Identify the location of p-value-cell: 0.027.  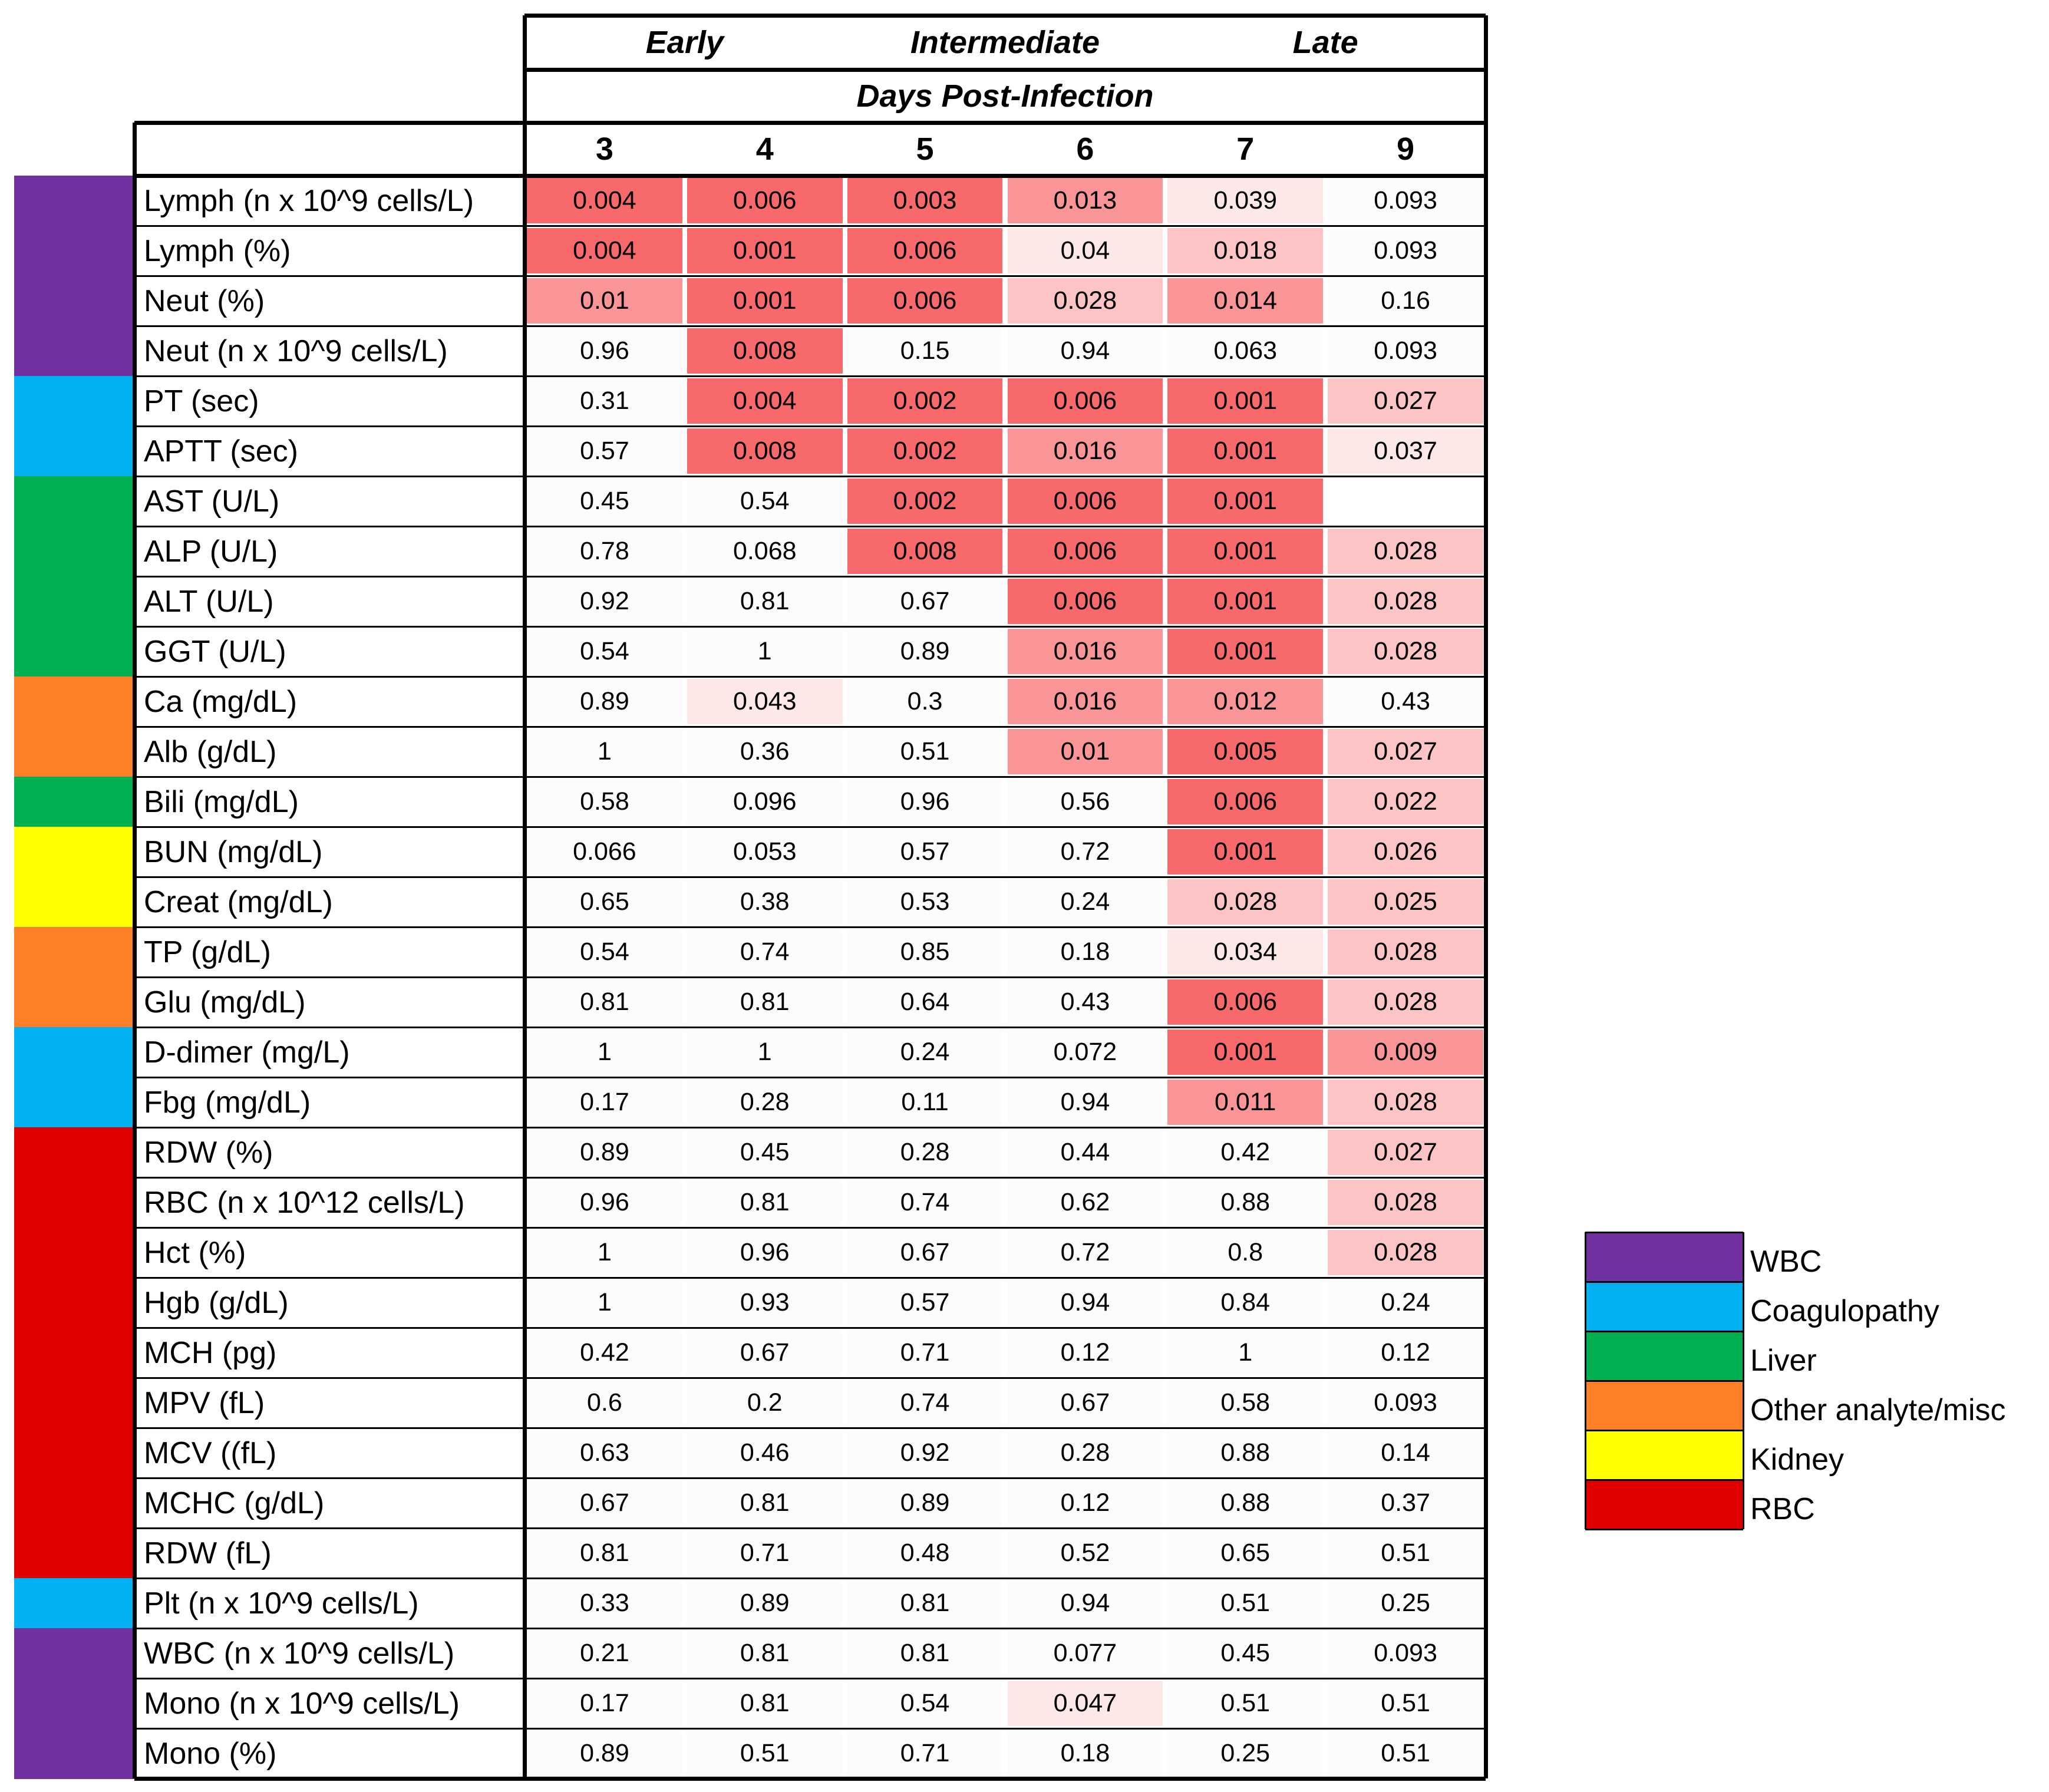
(1405, 751).